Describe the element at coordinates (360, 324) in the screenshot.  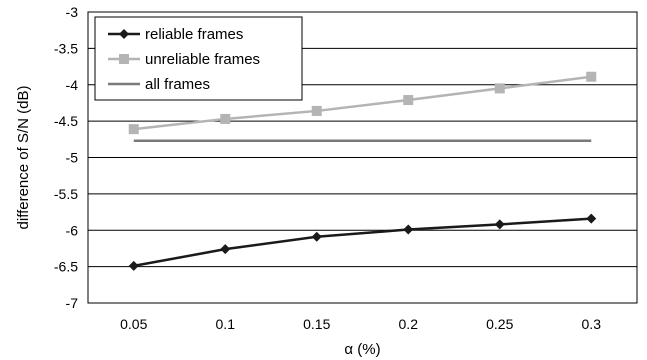
I see `x-axis-tick-labels: 0.05 0.1 0.15 0.2 0.25 0.3` at that location.